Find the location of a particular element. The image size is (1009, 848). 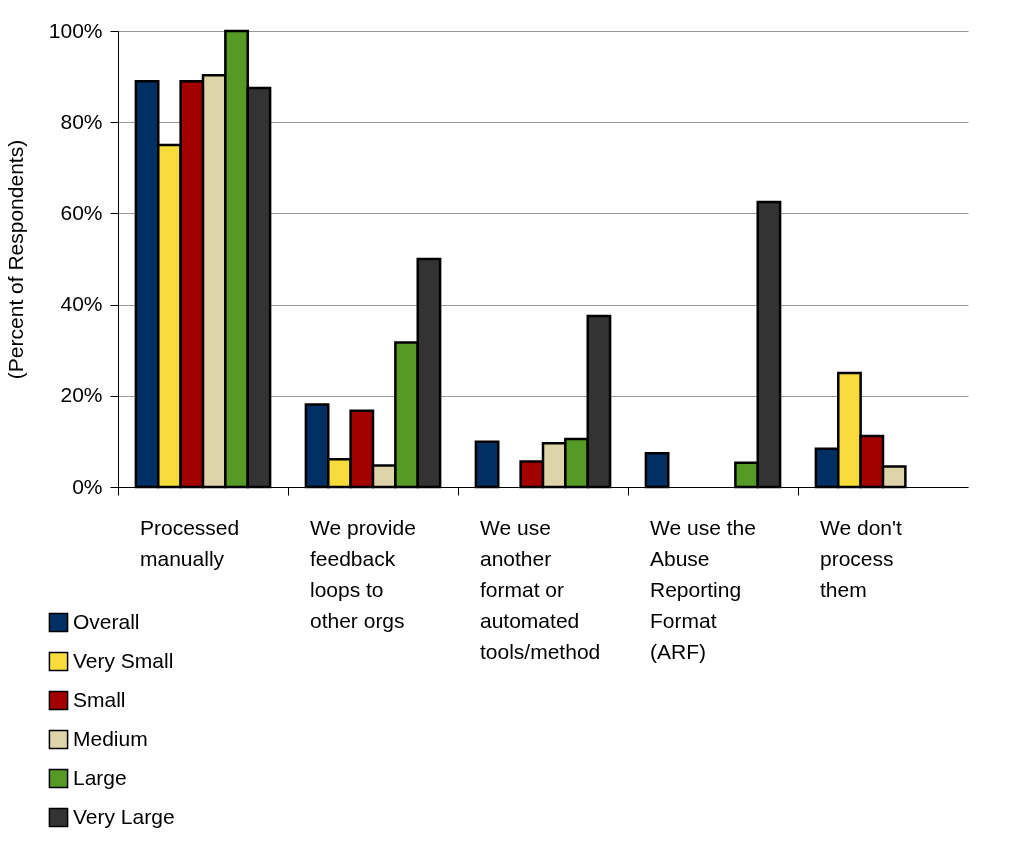

legend-label: Very Large is located at coordinates (124, 816).